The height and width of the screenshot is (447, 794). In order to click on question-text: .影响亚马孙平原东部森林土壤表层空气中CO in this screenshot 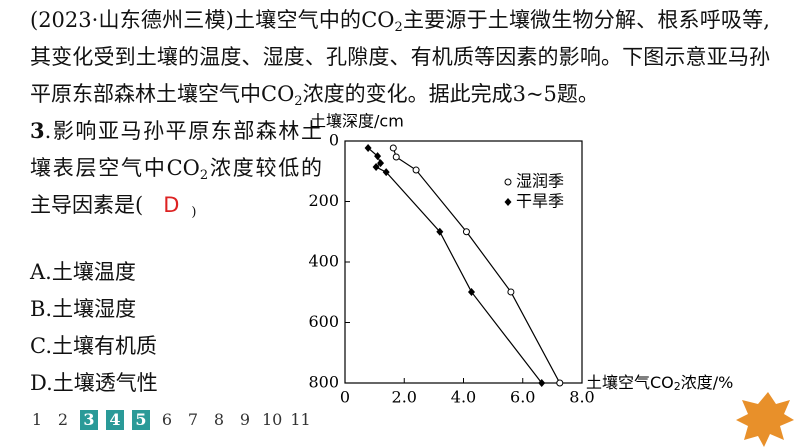, I will do `click(176, 149)`.